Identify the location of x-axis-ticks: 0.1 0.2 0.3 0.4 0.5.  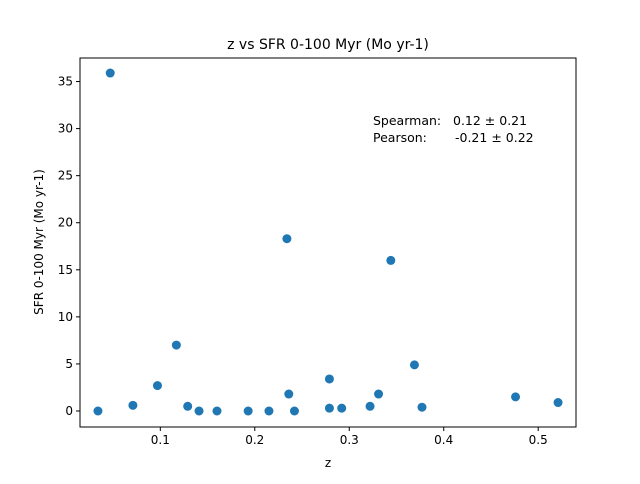
(349, 437).